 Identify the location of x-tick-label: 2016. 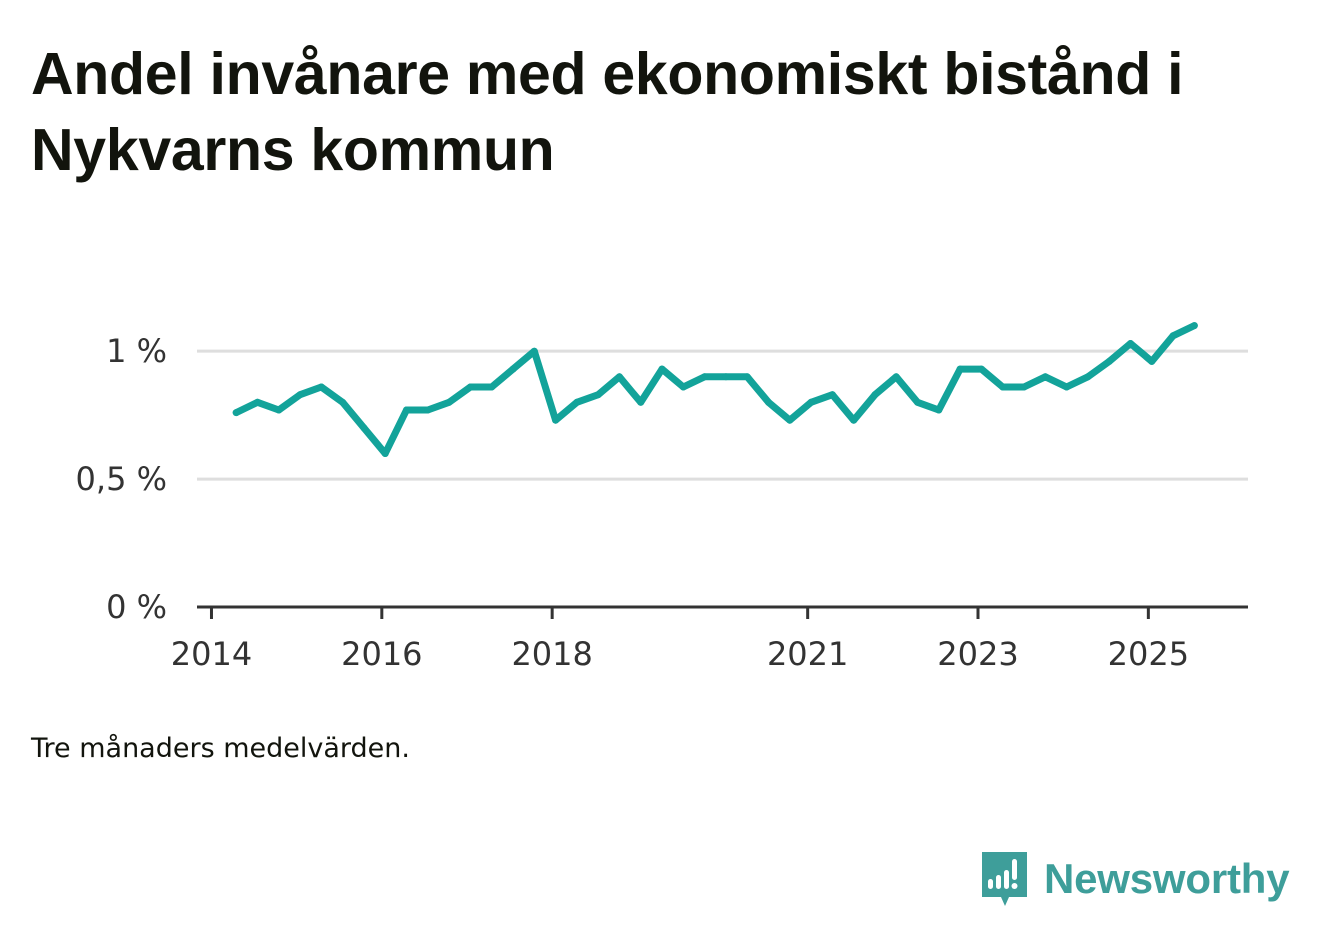
(381, 654).